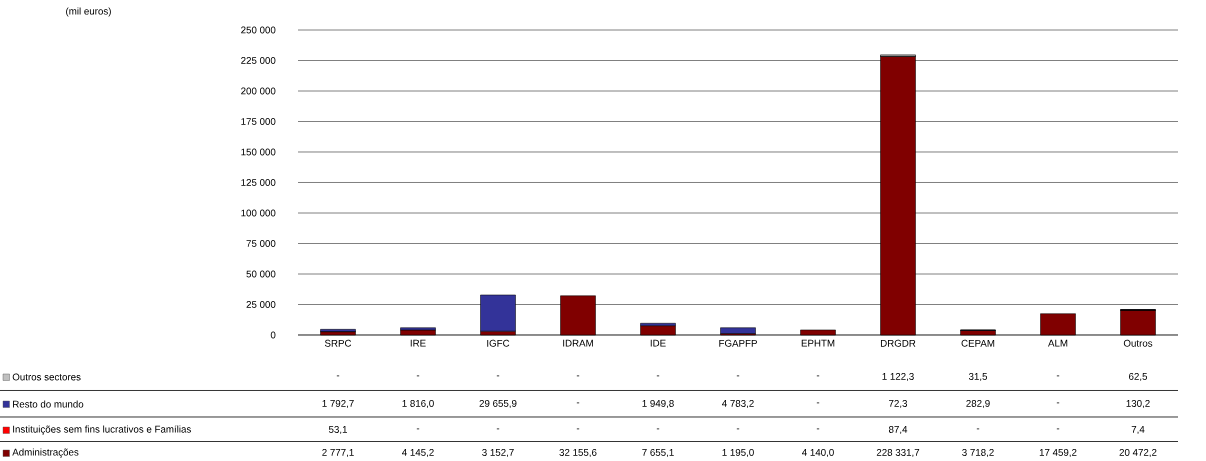  Describe the element at coordinates (898, 404) in the screenshot. I see `data-label: 72,3` at that location.